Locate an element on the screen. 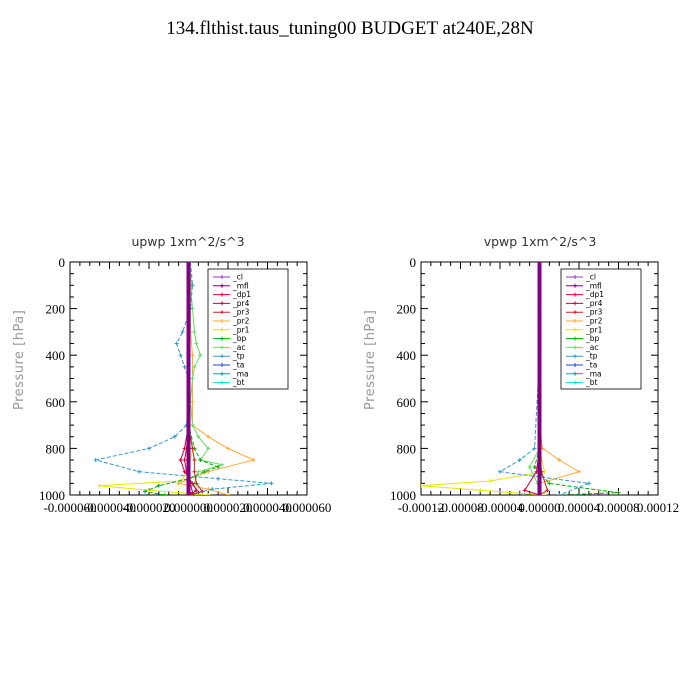 This screenshot has width=700, height=700. y-axis-label: Pressure [hPa] is located at coordinates (370, 360).